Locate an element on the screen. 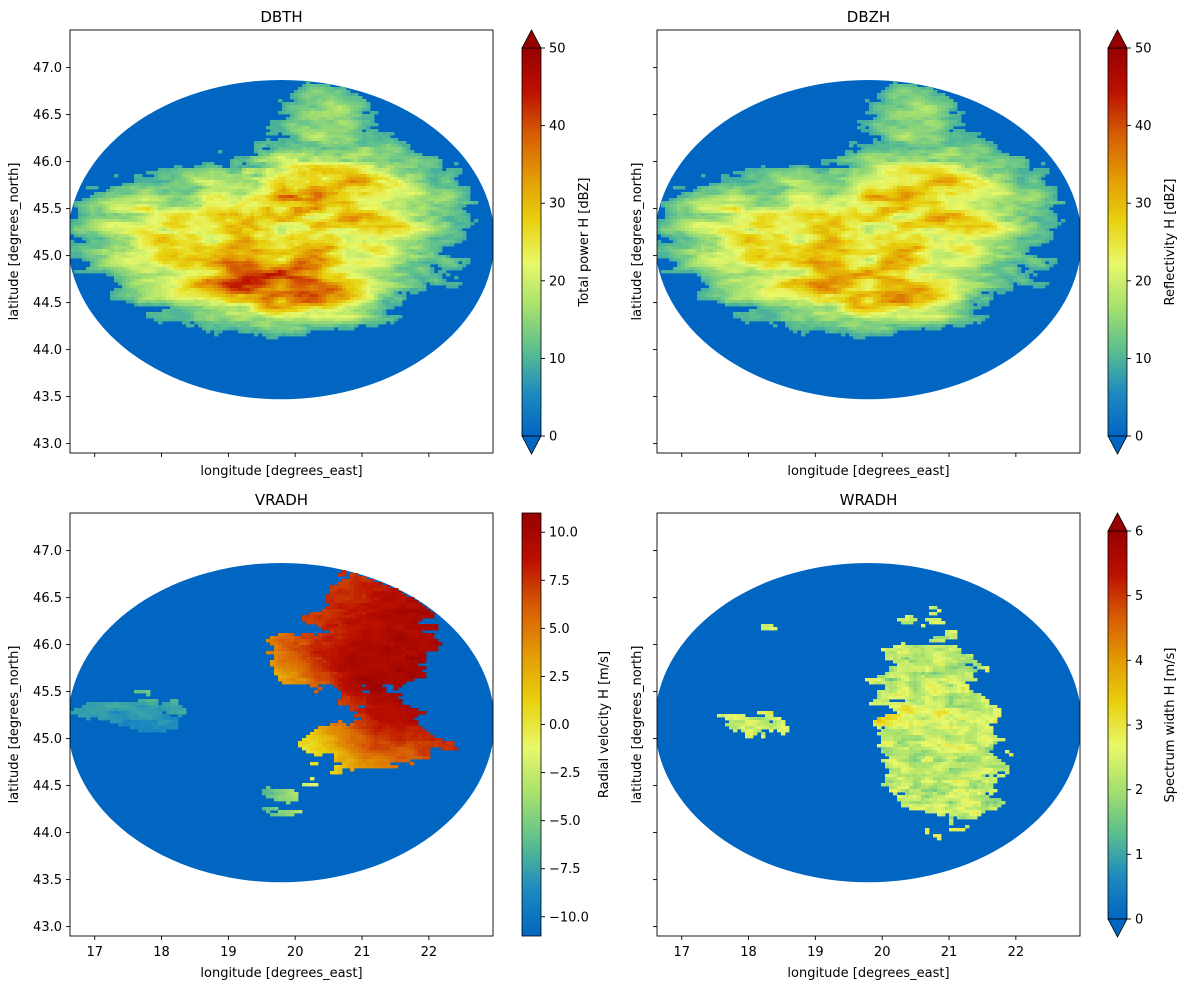 This screenshot has width=1184, height=990. panel-title: WRADH is located at coordinates (869, 500).